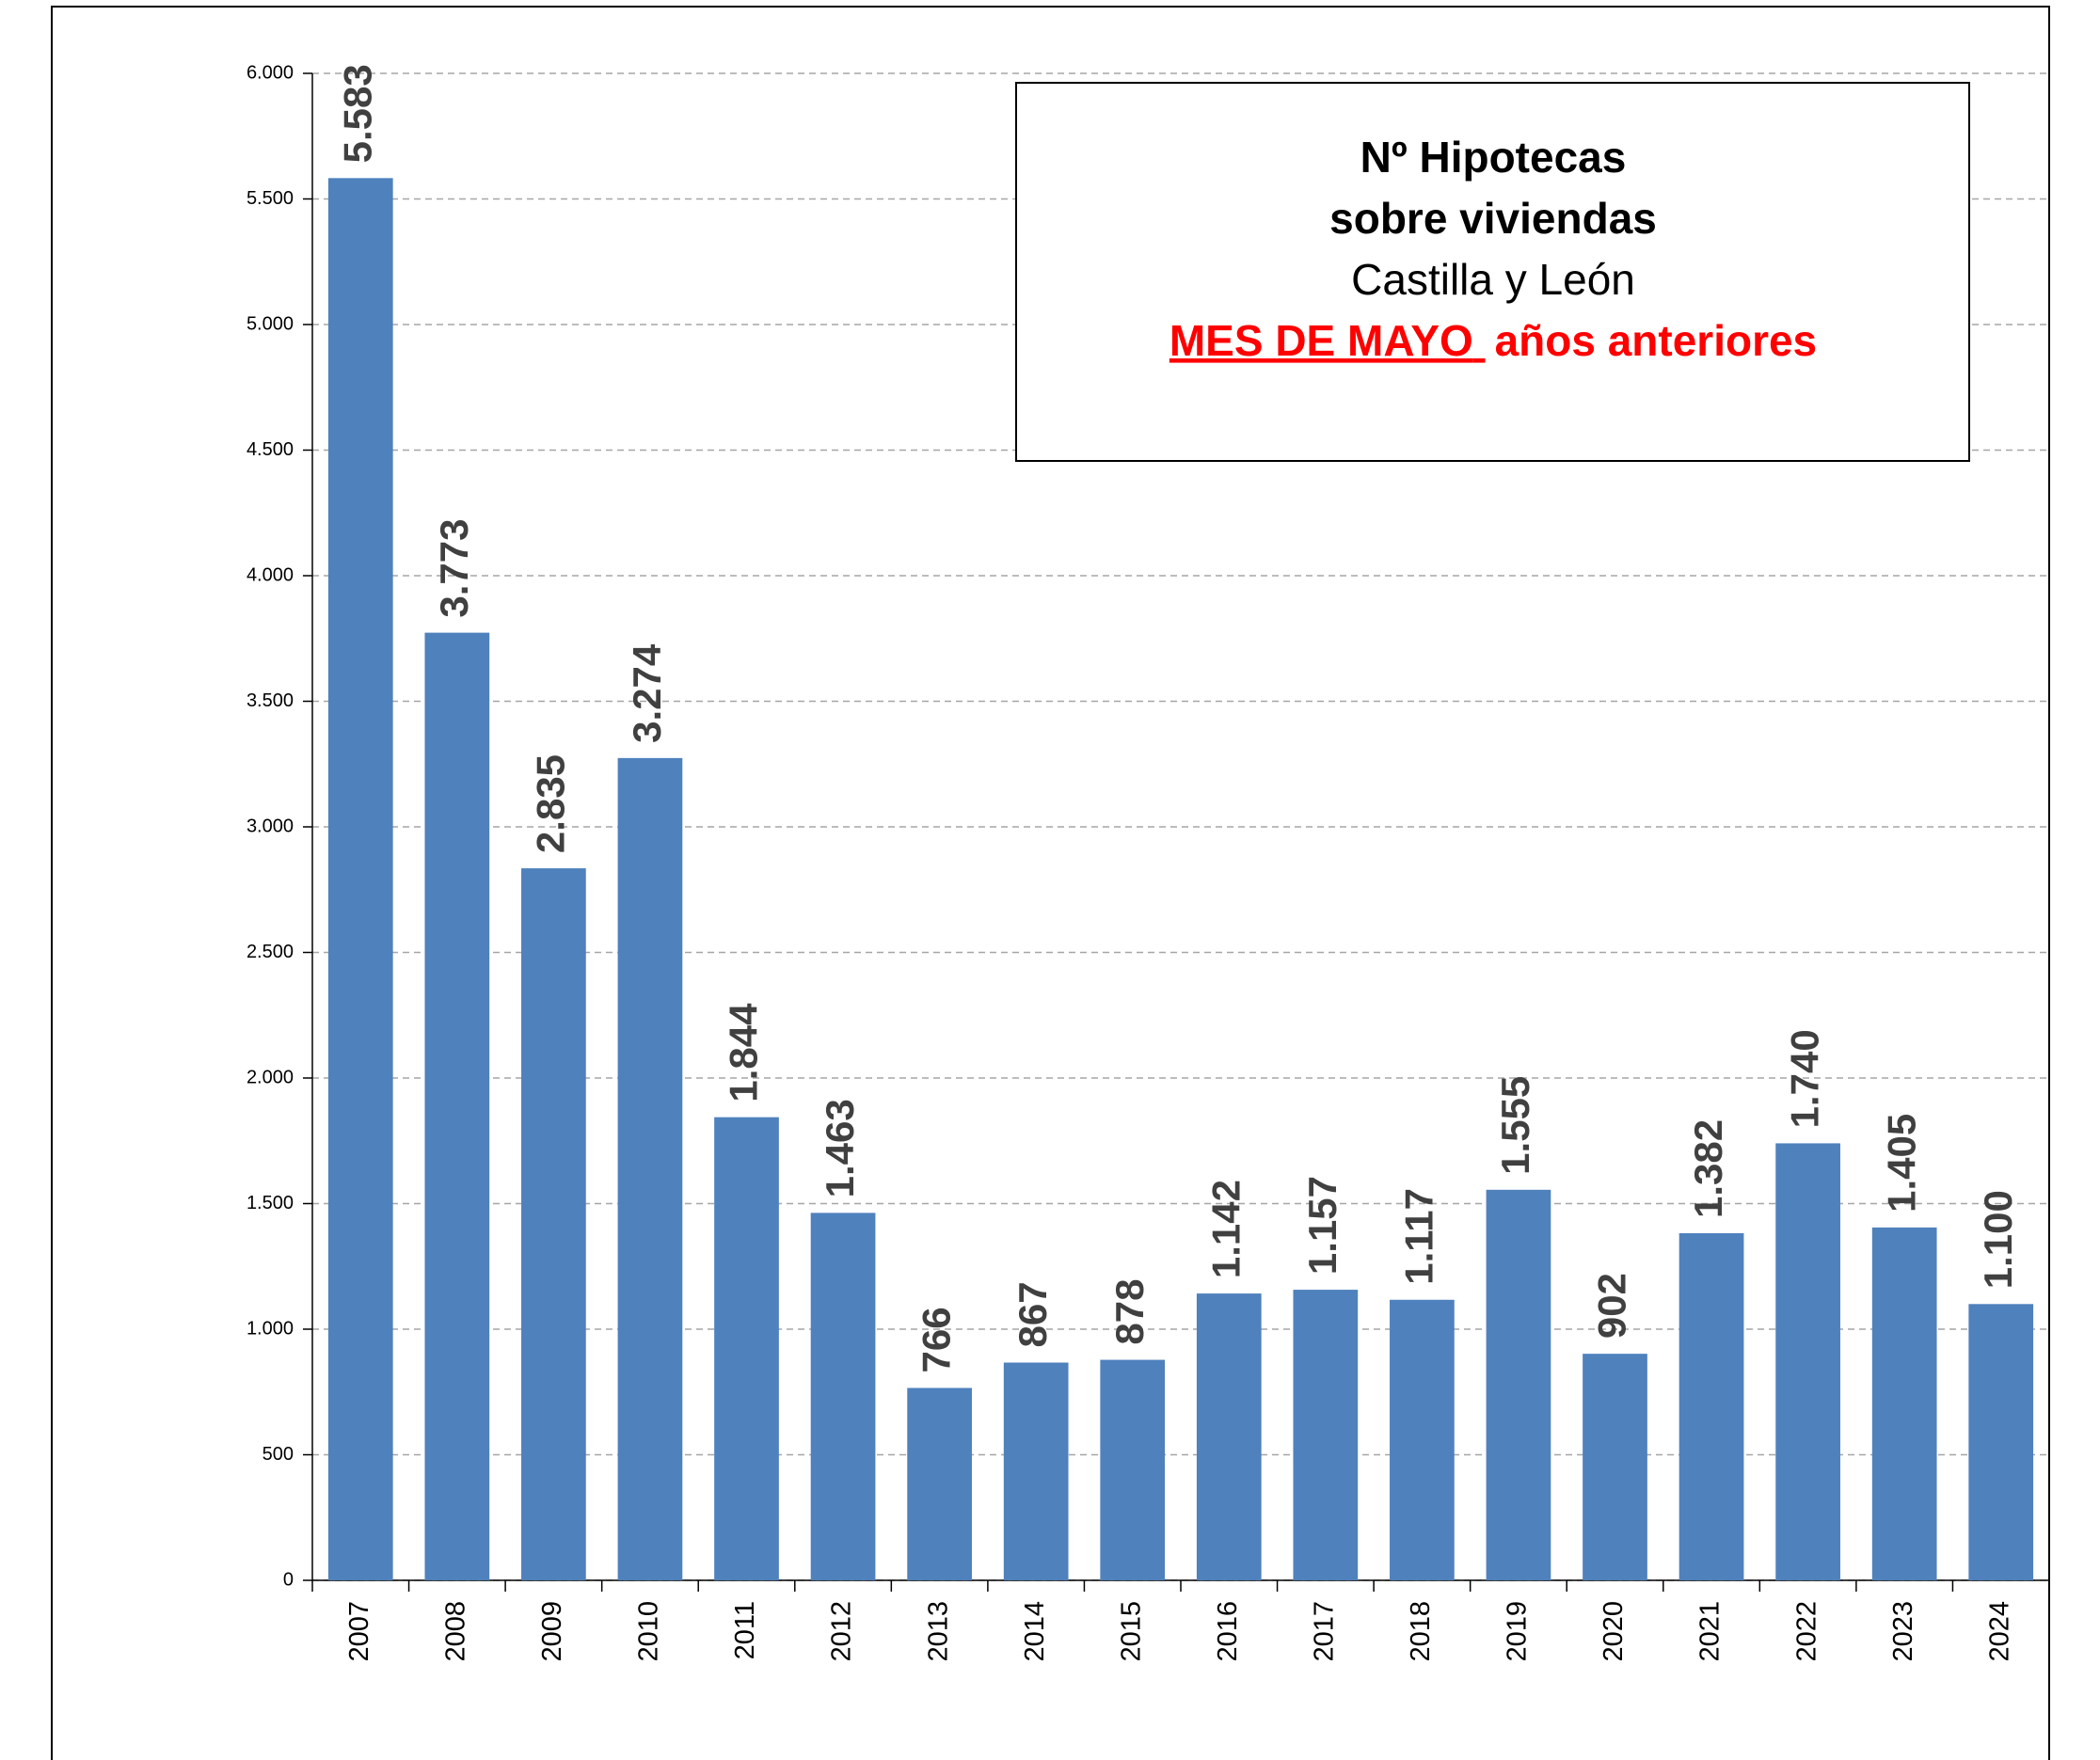  Describe the element at coordinates (1614, 1631) in the screenshot. I see `x-tick-label: 2020` at that location.